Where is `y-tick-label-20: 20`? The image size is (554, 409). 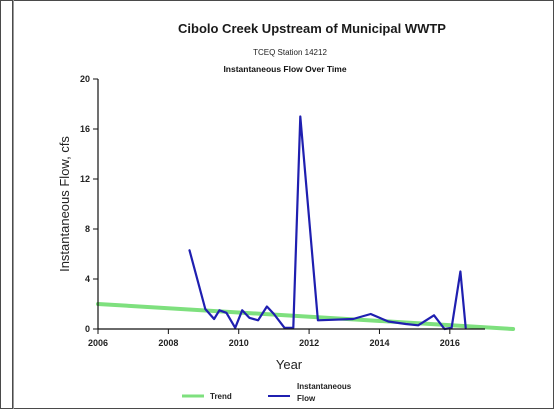
y-tick-label-20: 20 is located at coordinates (85, 79).